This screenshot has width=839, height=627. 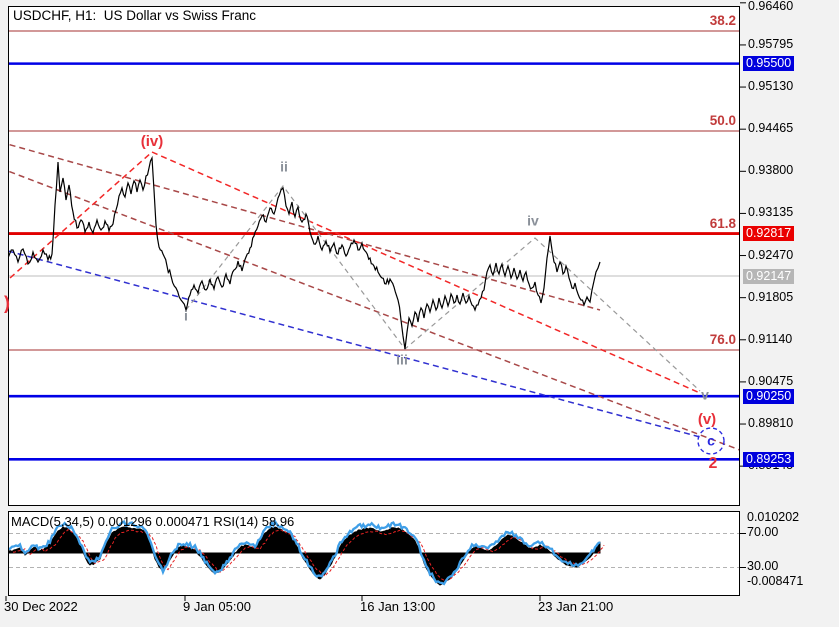 What do you see at coordinates (763, 532) in the screenshot?
I see `indicator-axis-label: 70.00` at bounding box center [763, 532].